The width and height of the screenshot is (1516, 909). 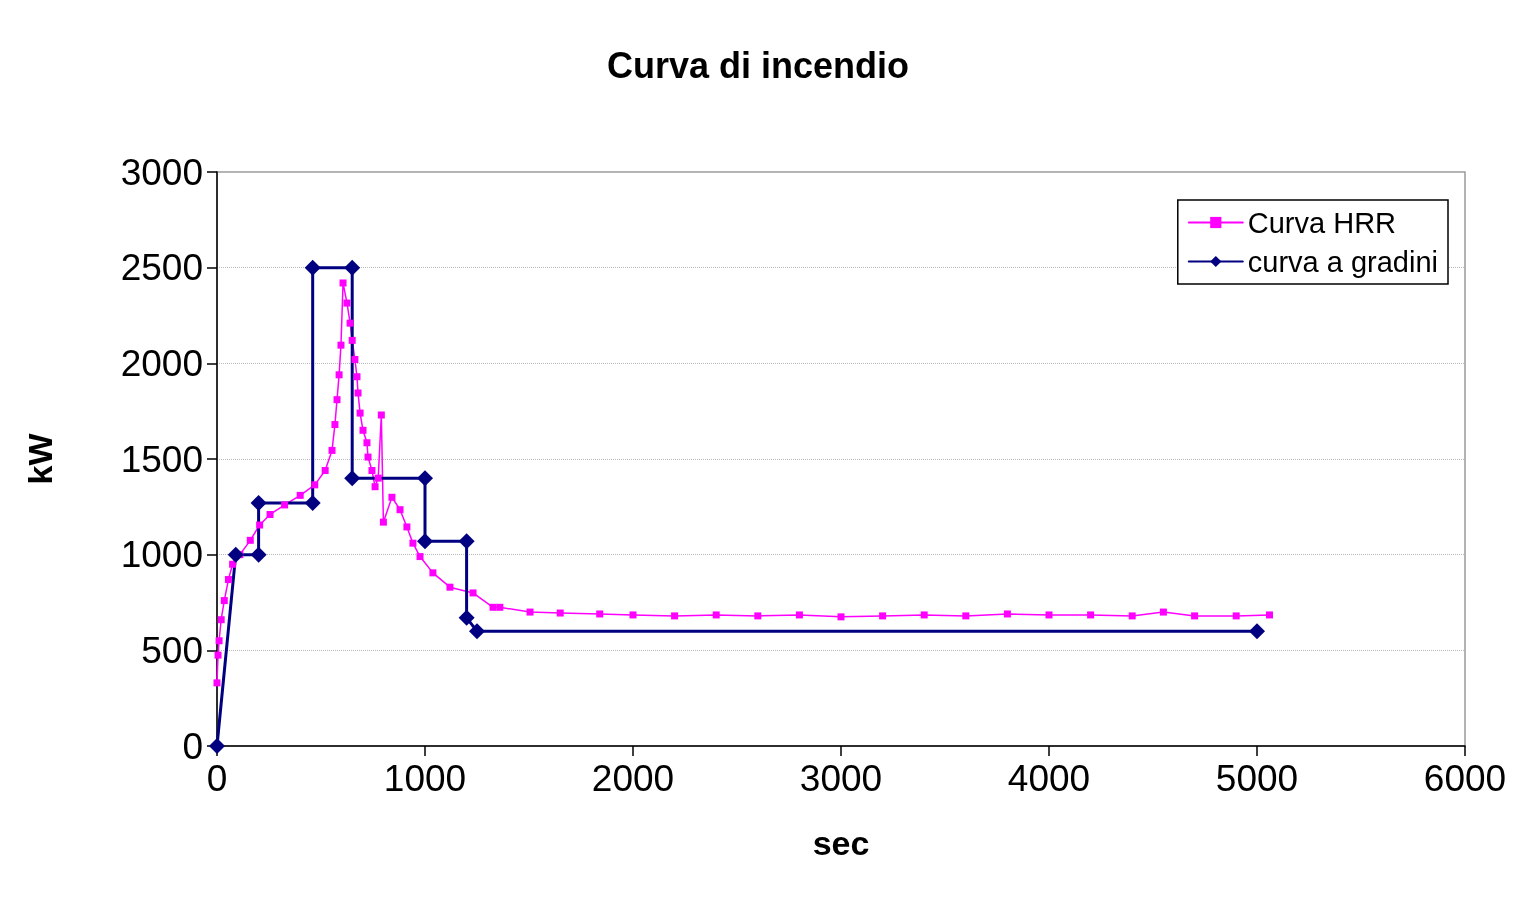 I want to click on x-tick-label: 2000, so click(x=633, y=778).